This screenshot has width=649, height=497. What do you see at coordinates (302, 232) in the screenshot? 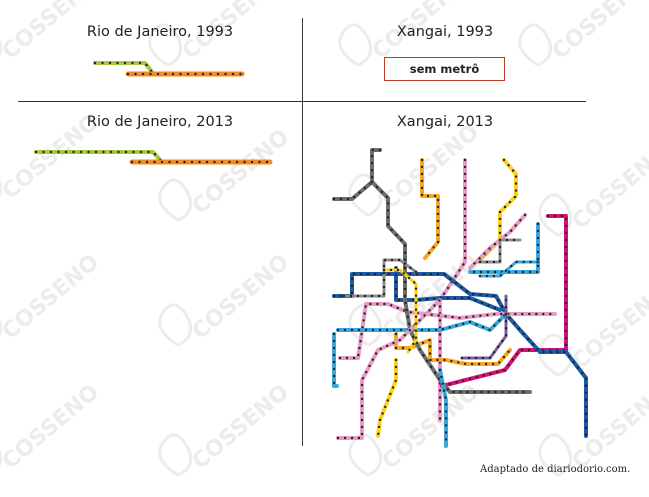
I see `vertical-divider` at bounding box center [302, 232].